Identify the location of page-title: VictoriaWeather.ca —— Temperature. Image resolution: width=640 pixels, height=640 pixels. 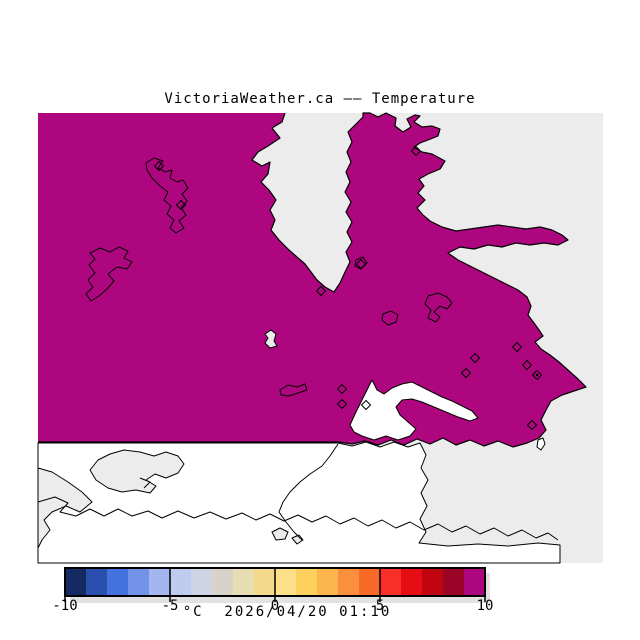
(320, 99).